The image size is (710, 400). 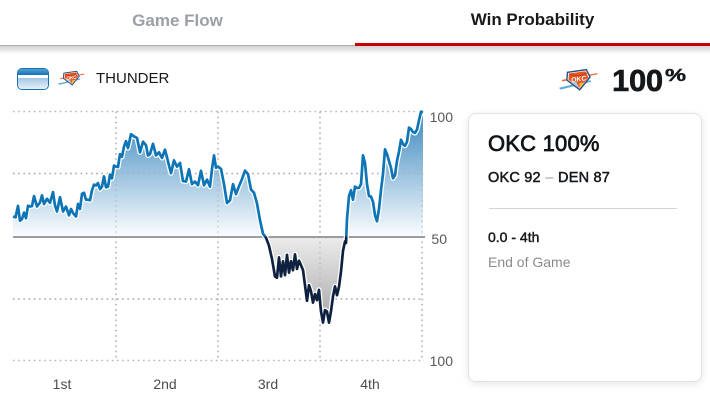 I want to click on svg-text: 4th, so click(x=369, y=384).